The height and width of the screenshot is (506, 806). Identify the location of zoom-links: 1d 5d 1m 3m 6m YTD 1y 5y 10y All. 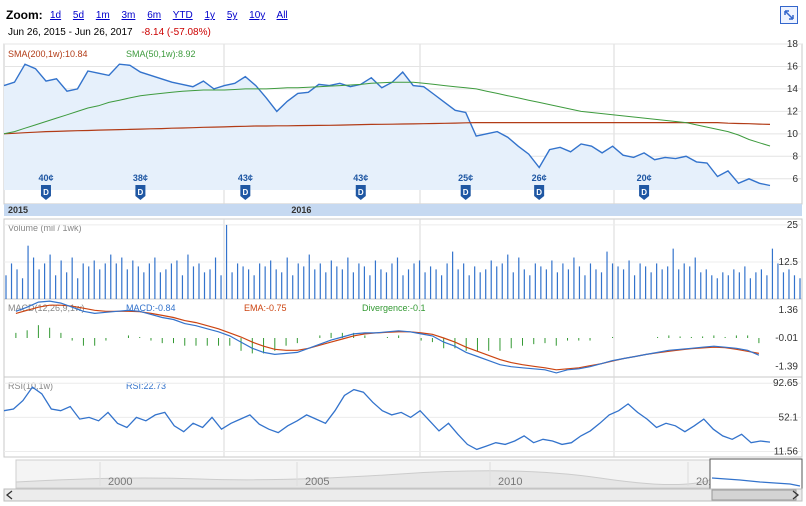
(173, 15).